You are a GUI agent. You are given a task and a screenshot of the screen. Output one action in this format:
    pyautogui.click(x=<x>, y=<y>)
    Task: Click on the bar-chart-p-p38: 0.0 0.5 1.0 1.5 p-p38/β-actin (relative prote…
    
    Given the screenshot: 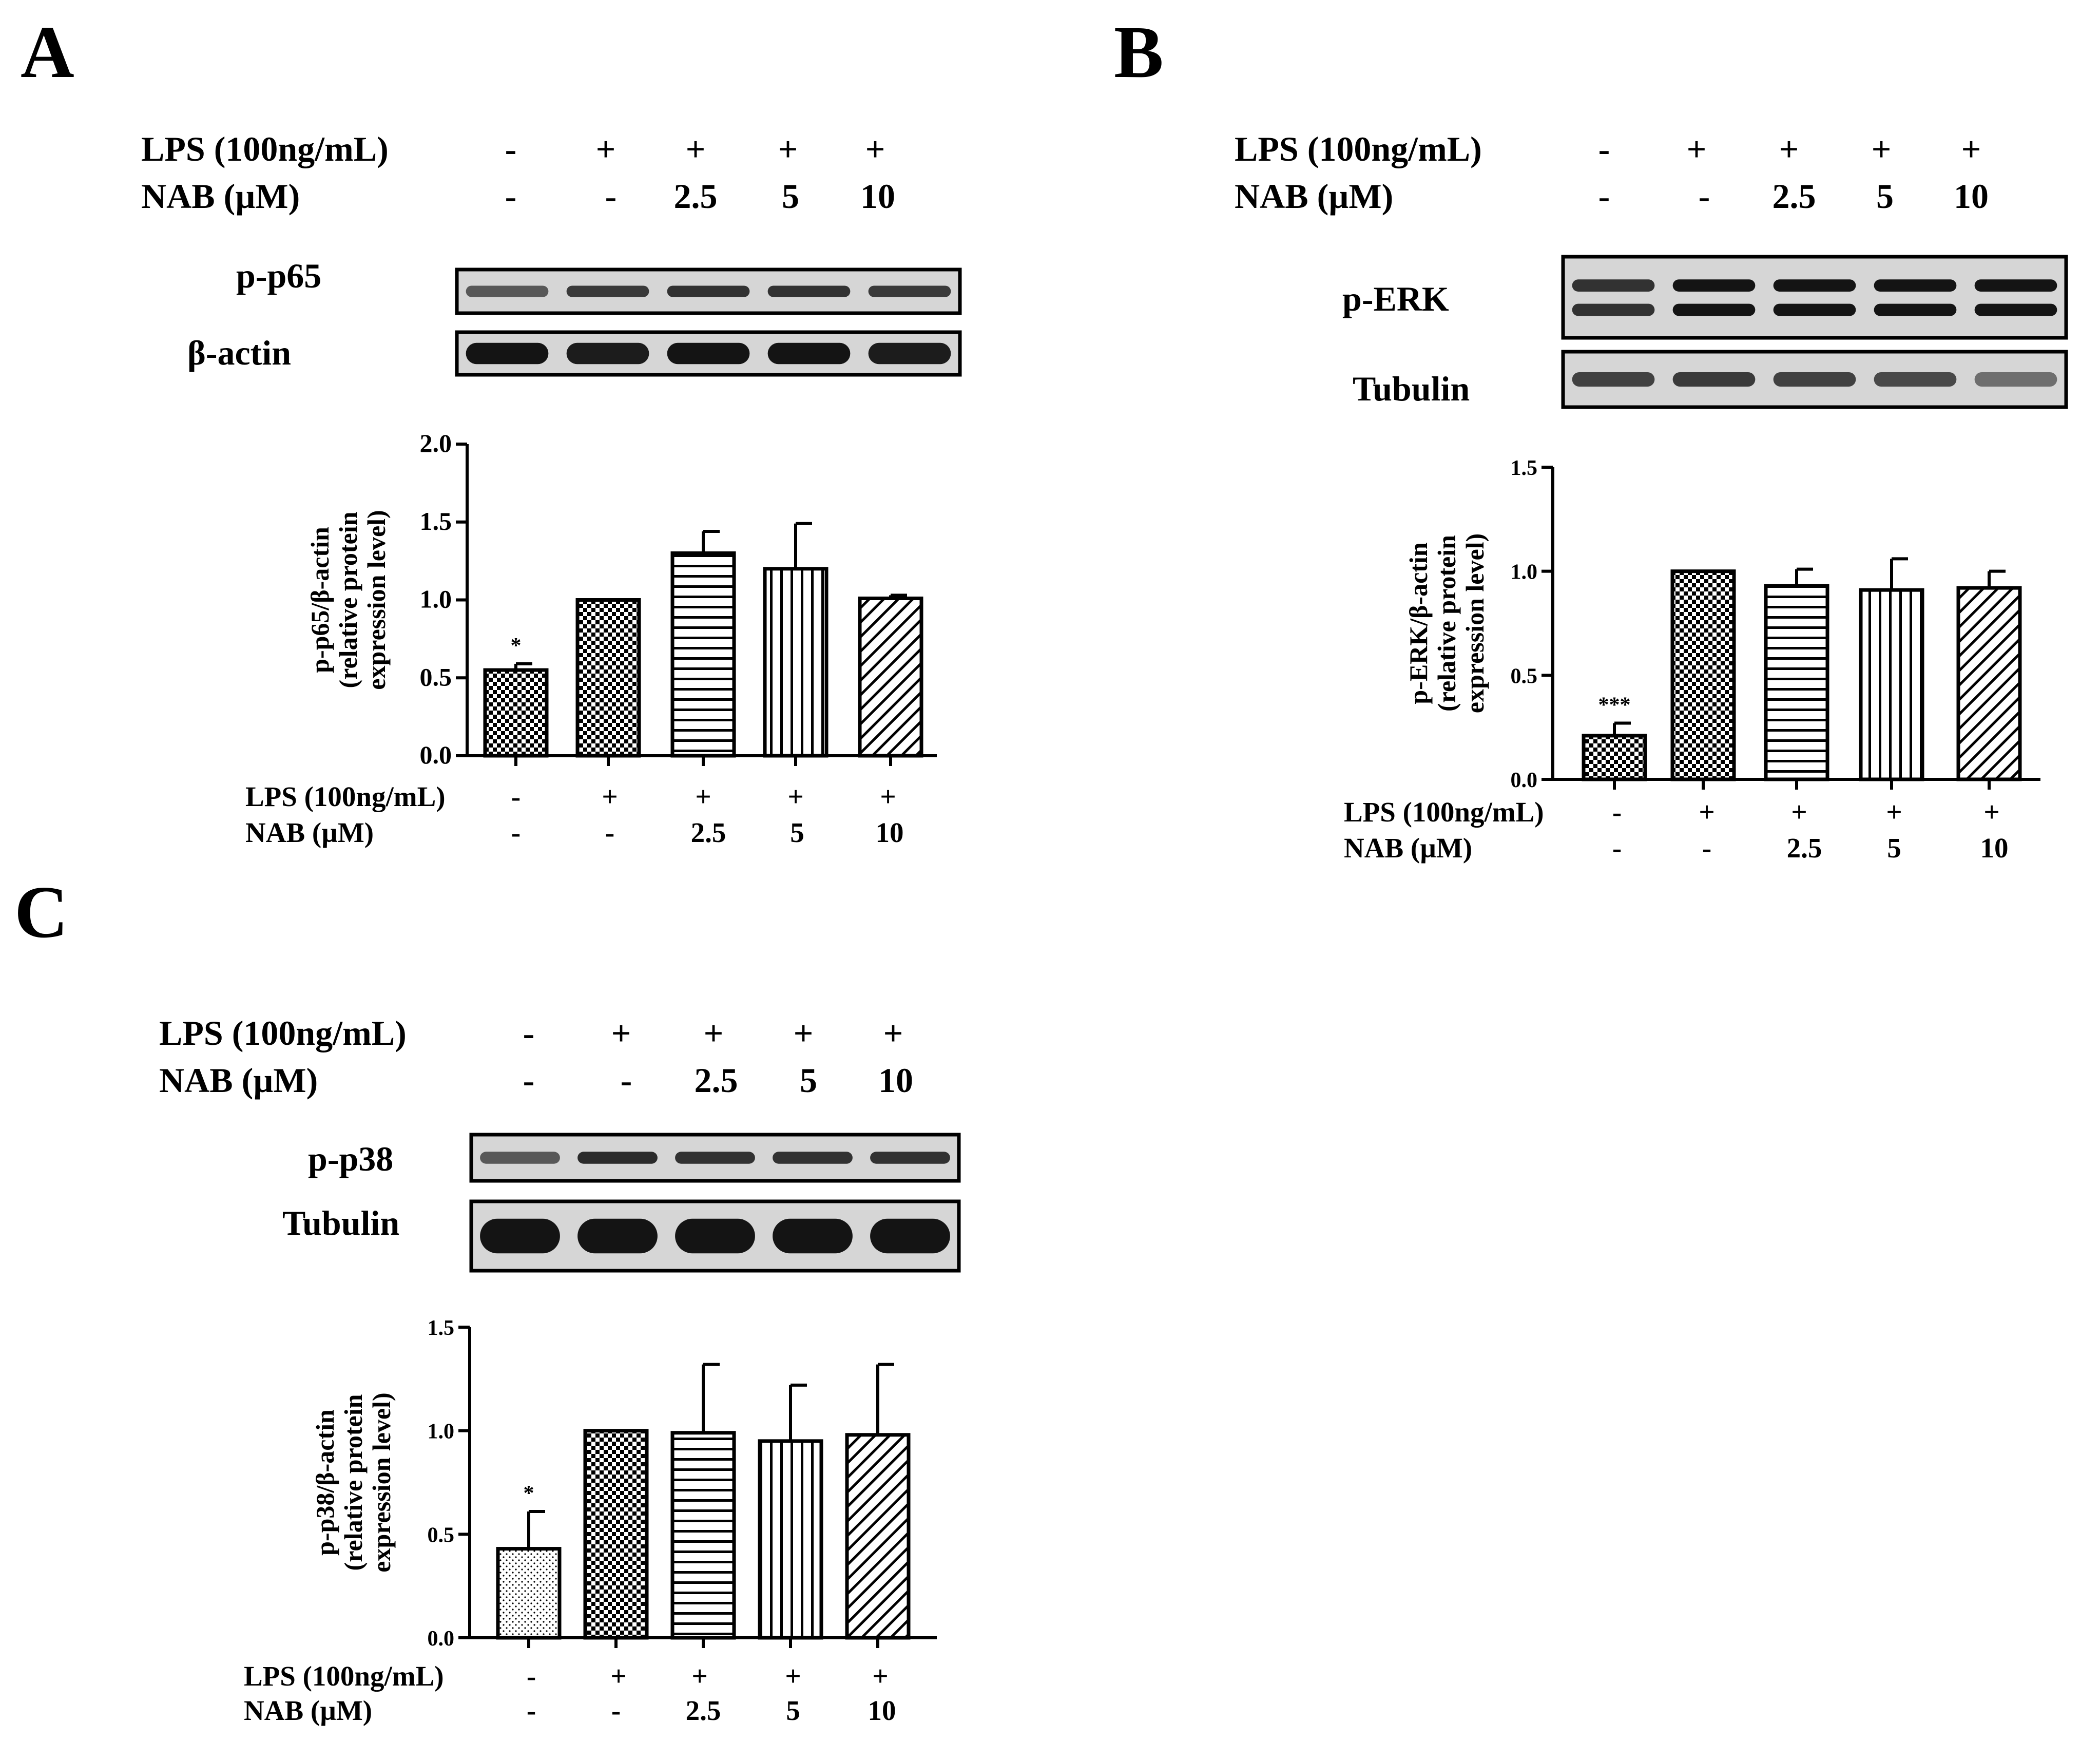 What is the action you would take?
    pyautogui.click(x=624, y=1483)
    